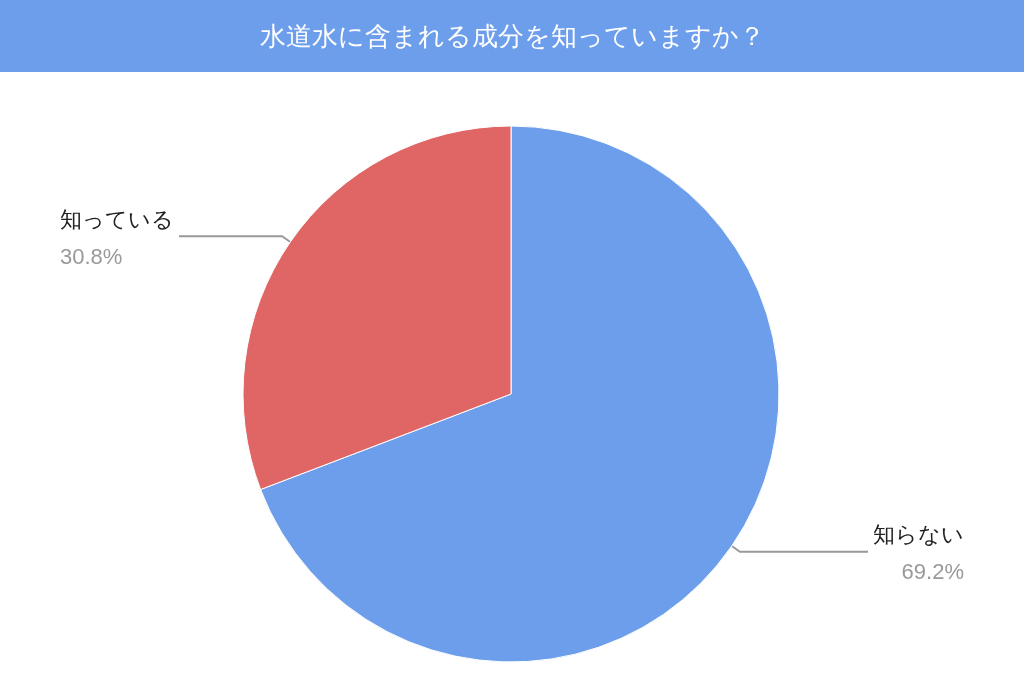  What do you see at coordinates (918, 535) in the screenshot?
I see `slice-label: 知らない` at bounding box center [918, 535].